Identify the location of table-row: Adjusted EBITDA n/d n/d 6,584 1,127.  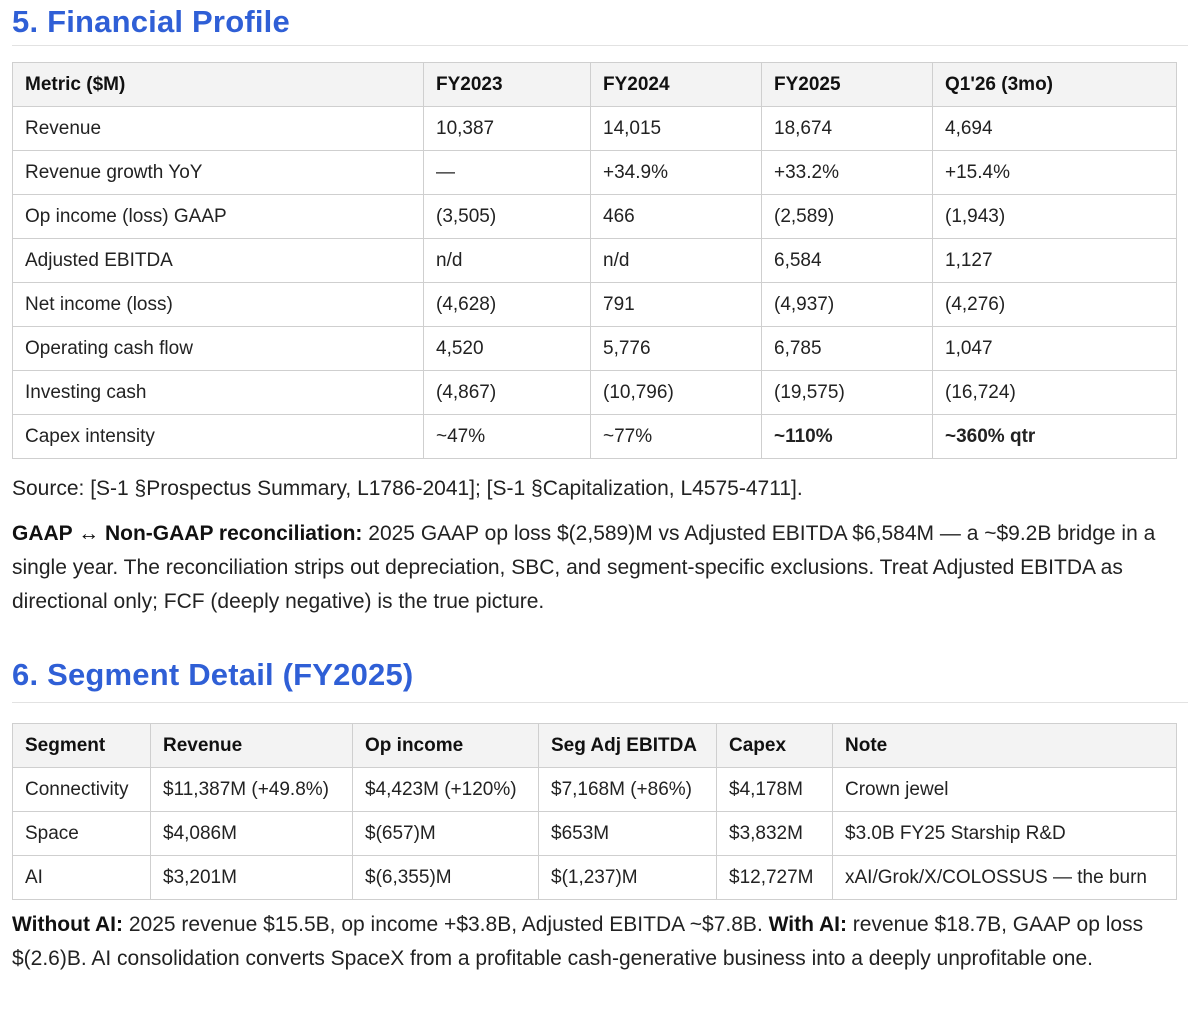
(594, 260).